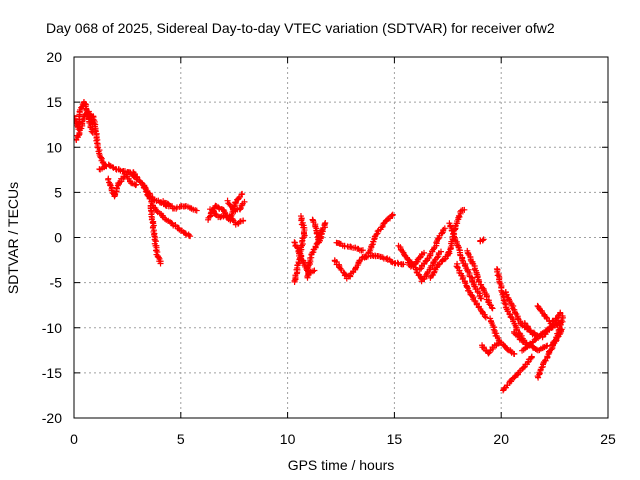 The image size is (640, 480). What do you see at coordinates (181, 439) in the screenshot?
I see `x-tick-label: 5` at bounding box center [181, 439].